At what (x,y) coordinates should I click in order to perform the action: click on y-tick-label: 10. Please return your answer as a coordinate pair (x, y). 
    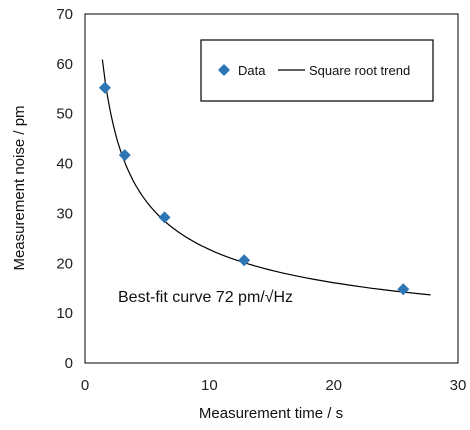
    Looking at the image, I should click on (64, 313).